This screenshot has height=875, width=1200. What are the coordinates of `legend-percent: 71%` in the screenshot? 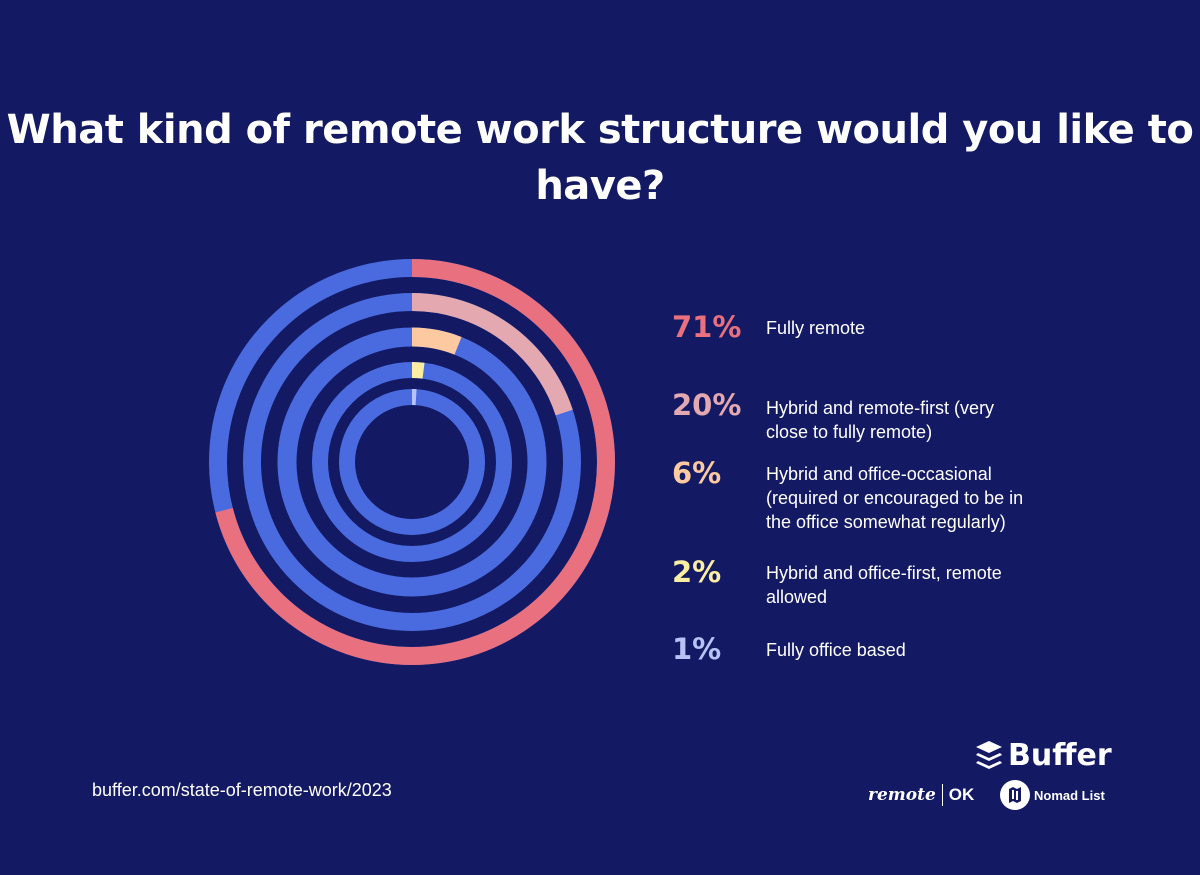 It's located at (707, 327).